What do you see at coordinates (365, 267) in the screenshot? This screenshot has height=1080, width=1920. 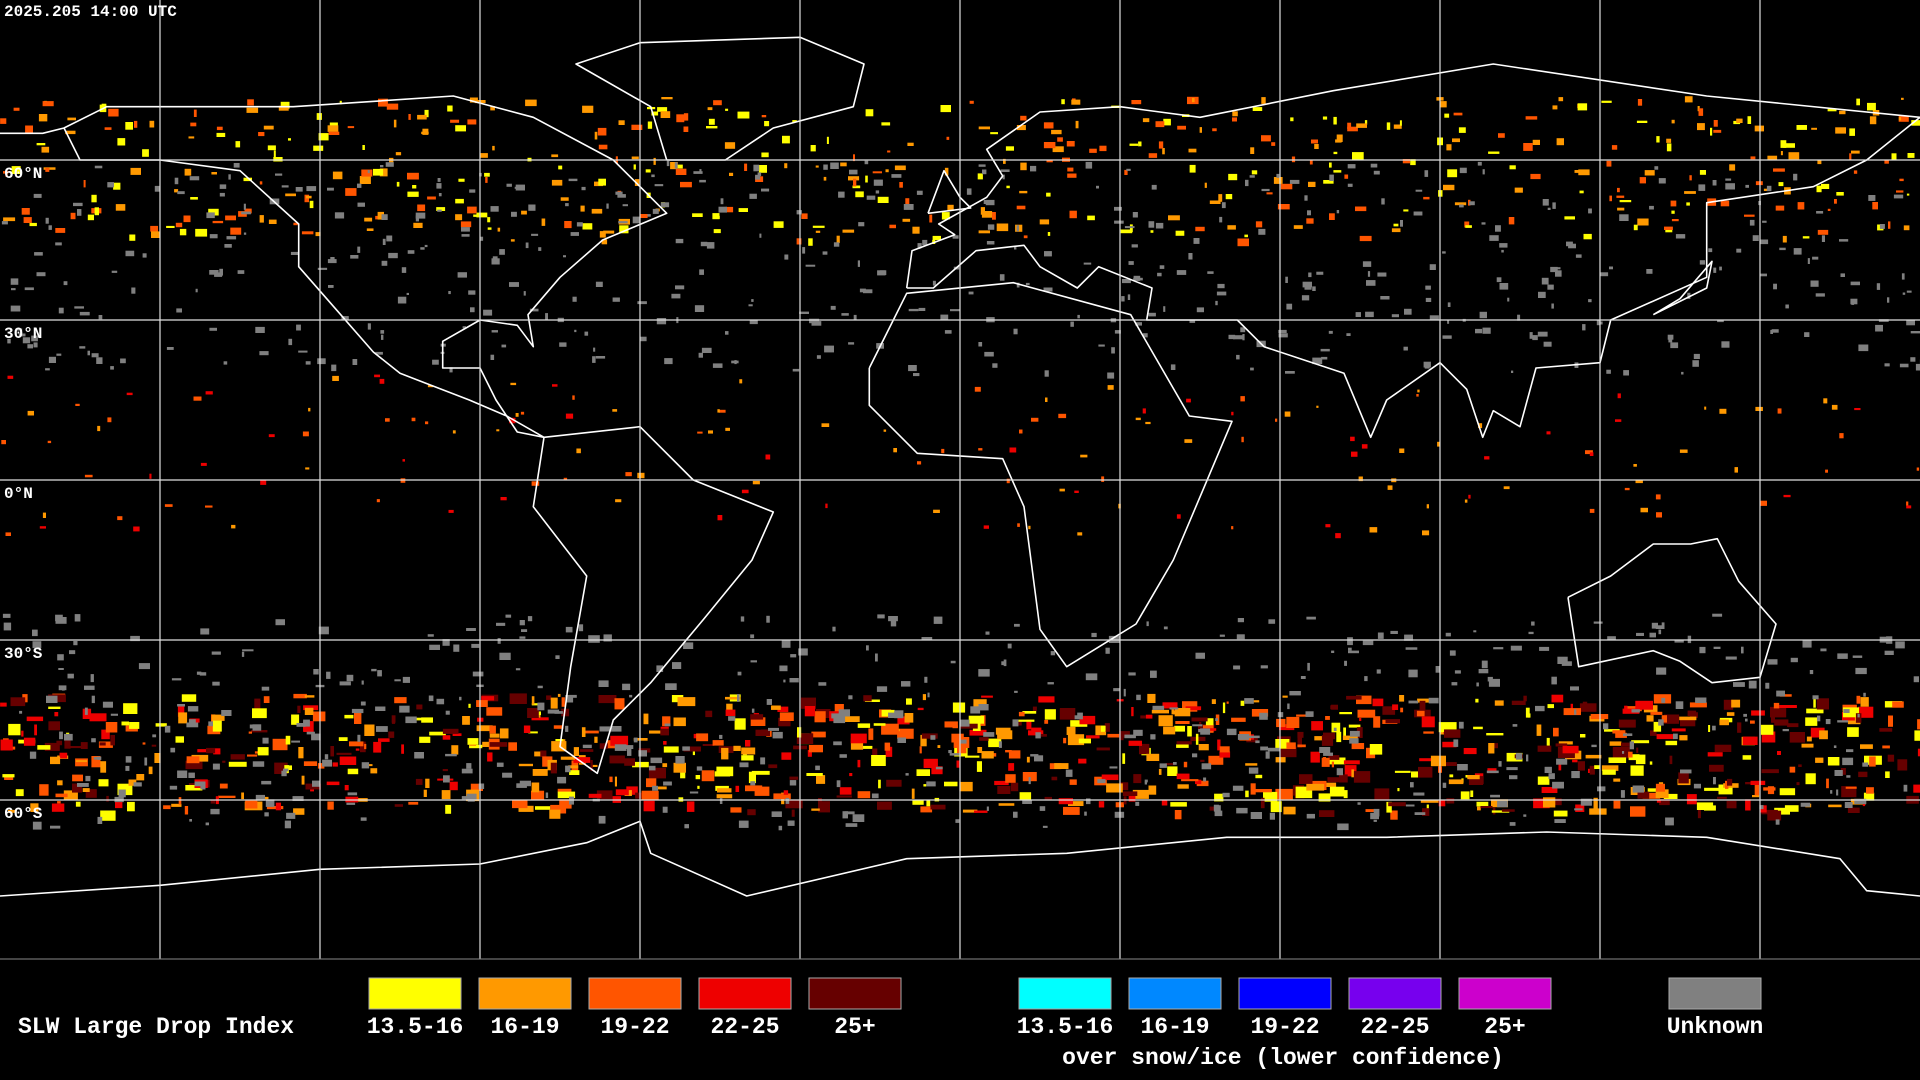 I see `coastline` at bounding box center [365, 267].